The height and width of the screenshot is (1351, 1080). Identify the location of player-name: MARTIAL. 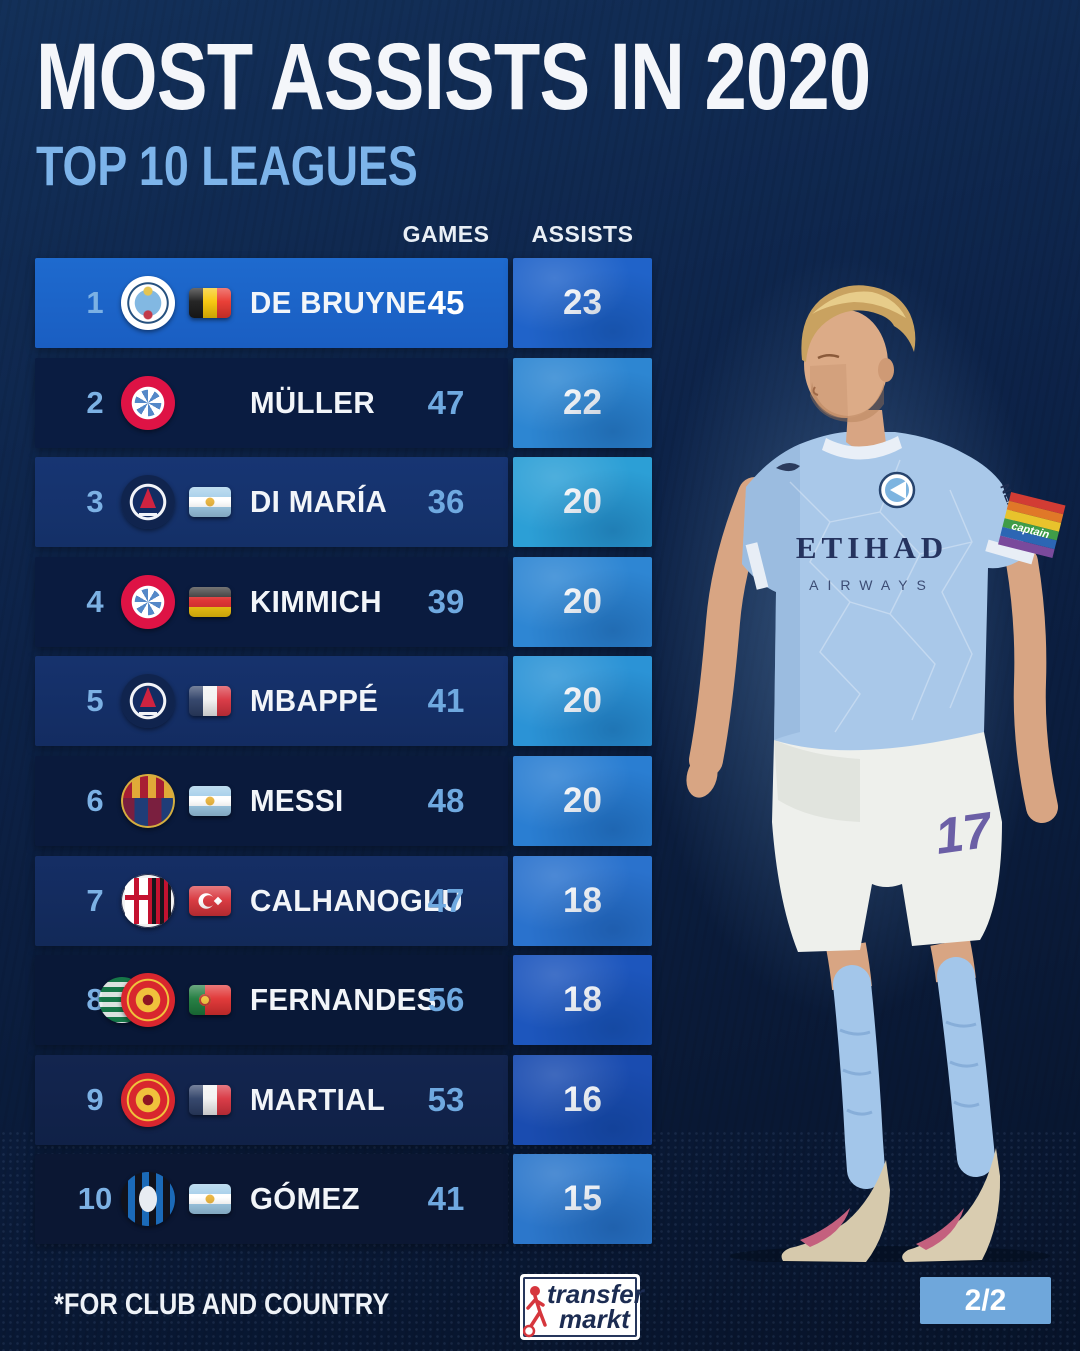
(318, 1099).